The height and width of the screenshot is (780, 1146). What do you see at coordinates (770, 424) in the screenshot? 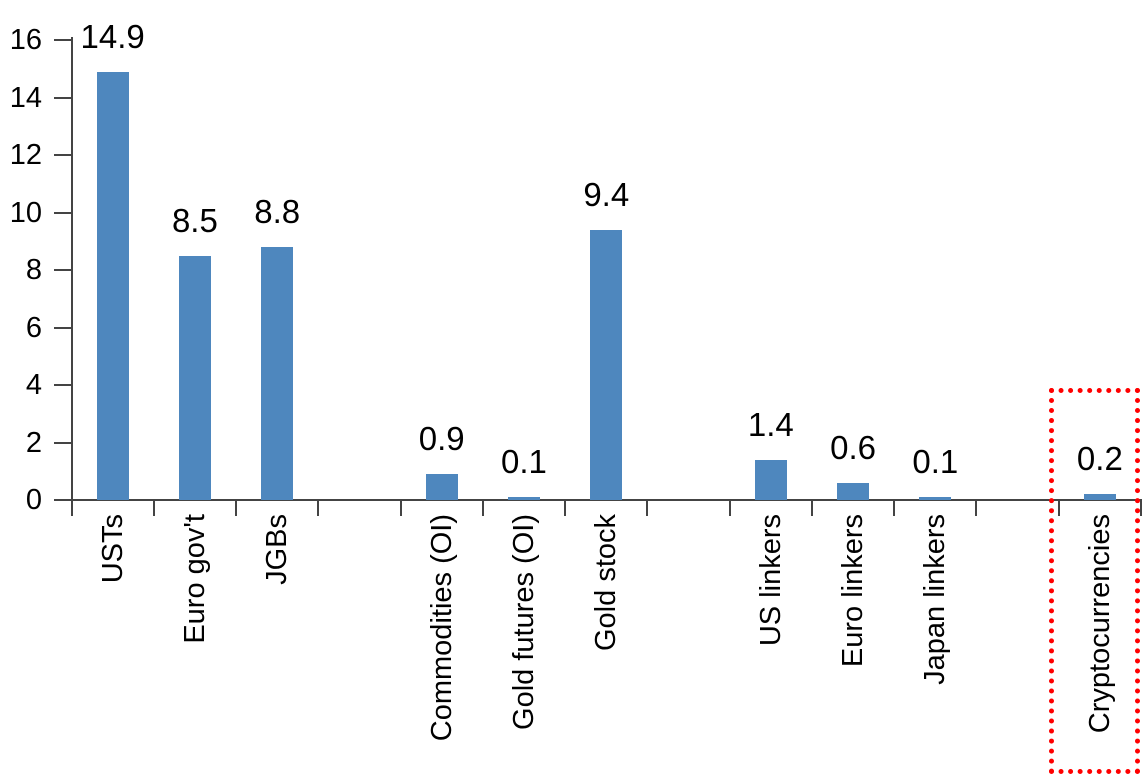
I see `value-label-us-linkers: 1.4` at bounding box center [770, 424].